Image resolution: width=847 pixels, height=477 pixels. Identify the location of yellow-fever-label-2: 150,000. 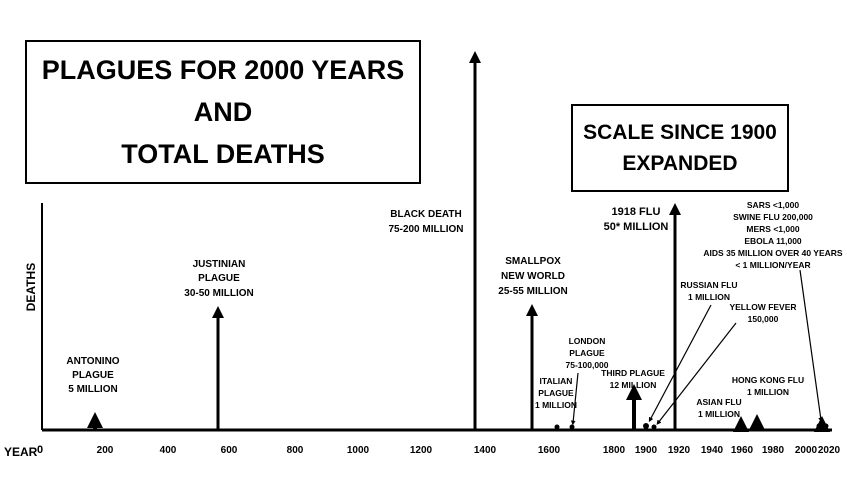
(763, 319).